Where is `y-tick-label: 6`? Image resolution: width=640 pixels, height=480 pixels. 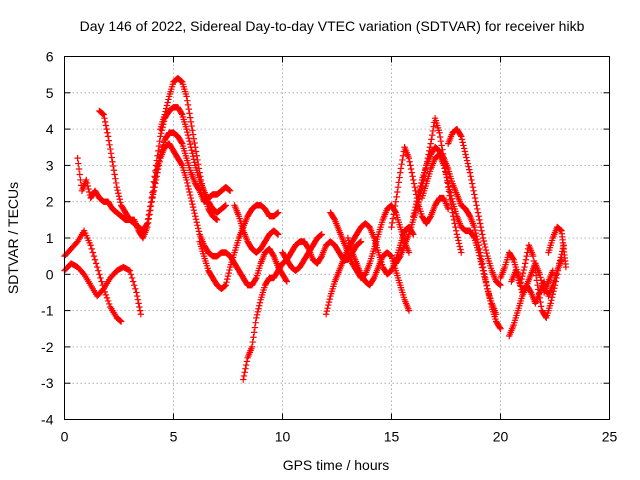 y-tick-label: 6 is located at coordinates (50, 57).